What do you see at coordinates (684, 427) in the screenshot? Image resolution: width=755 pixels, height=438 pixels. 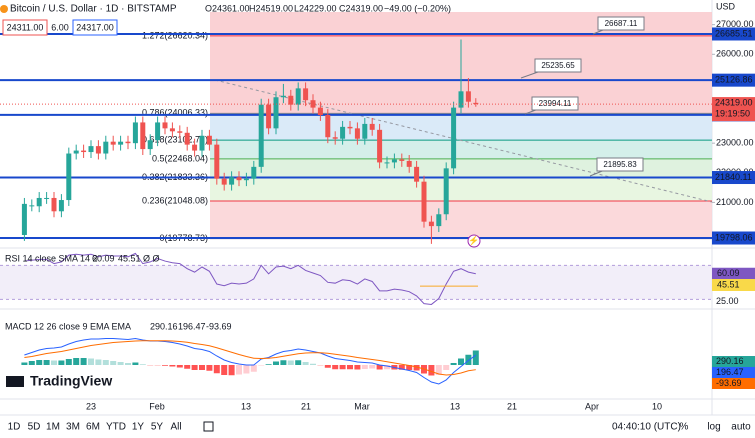 I see `axis-option: %` at bounding box center [684, 427].